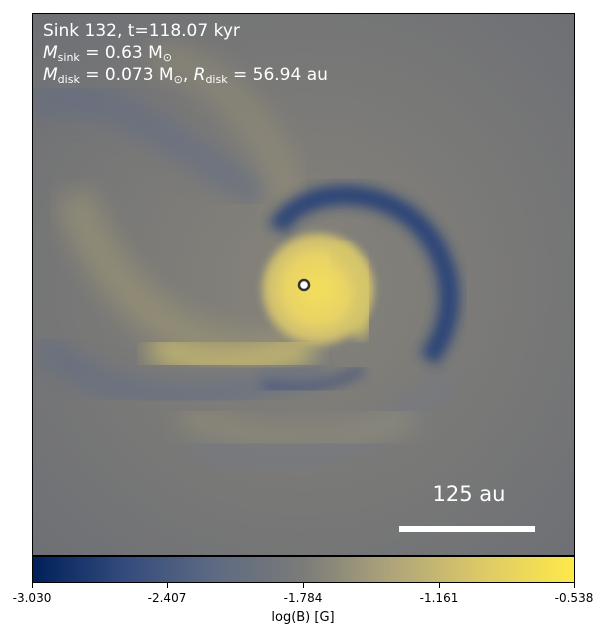 This screenshot has height=636, width=606. What do you see at coordinates (32, 598) in the screenshot?
I see `colorbar-tick-label: -3.030` at bounding box center [32, 598].